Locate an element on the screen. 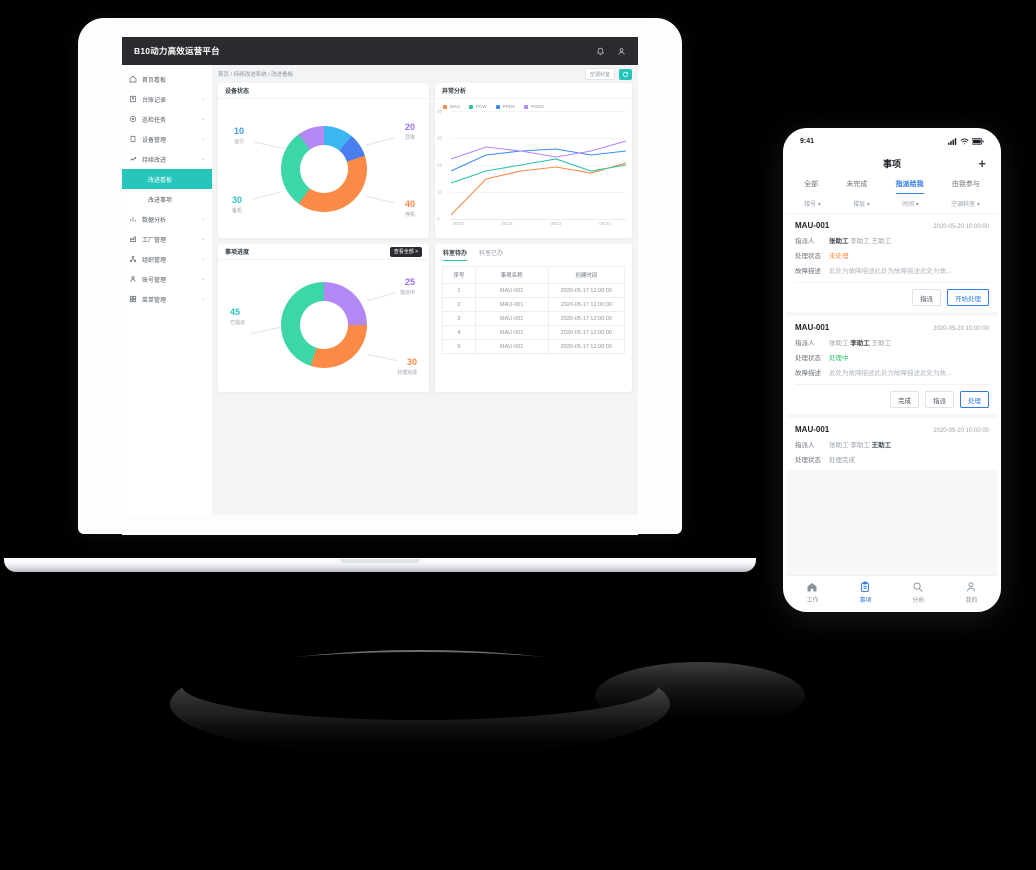 This screenshot has width=1036, height=870. table-row: 1 MAU-001 2020-05-17 12:00:00 is located at coordinates (534, 290).